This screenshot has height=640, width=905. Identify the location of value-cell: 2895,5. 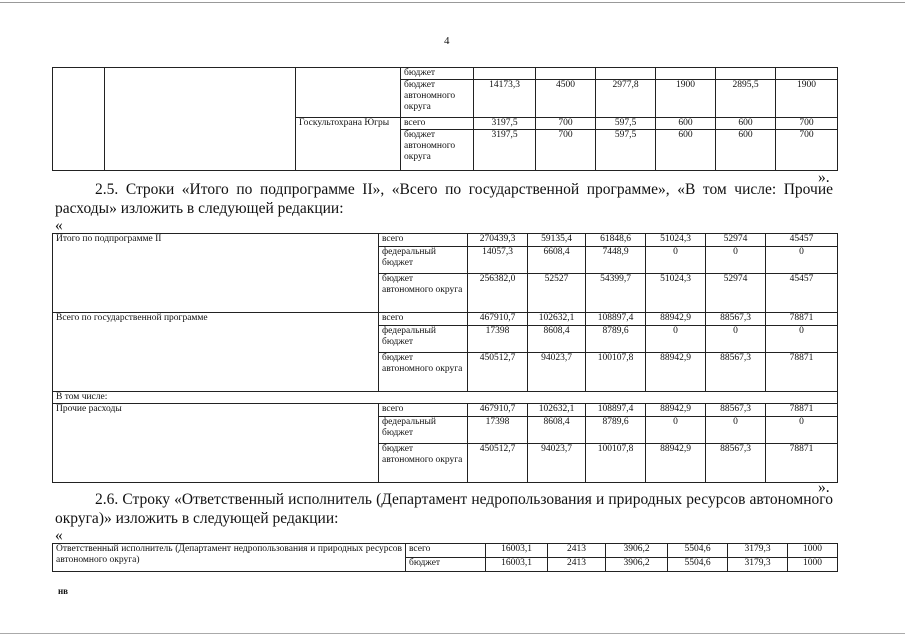
(745, 98).